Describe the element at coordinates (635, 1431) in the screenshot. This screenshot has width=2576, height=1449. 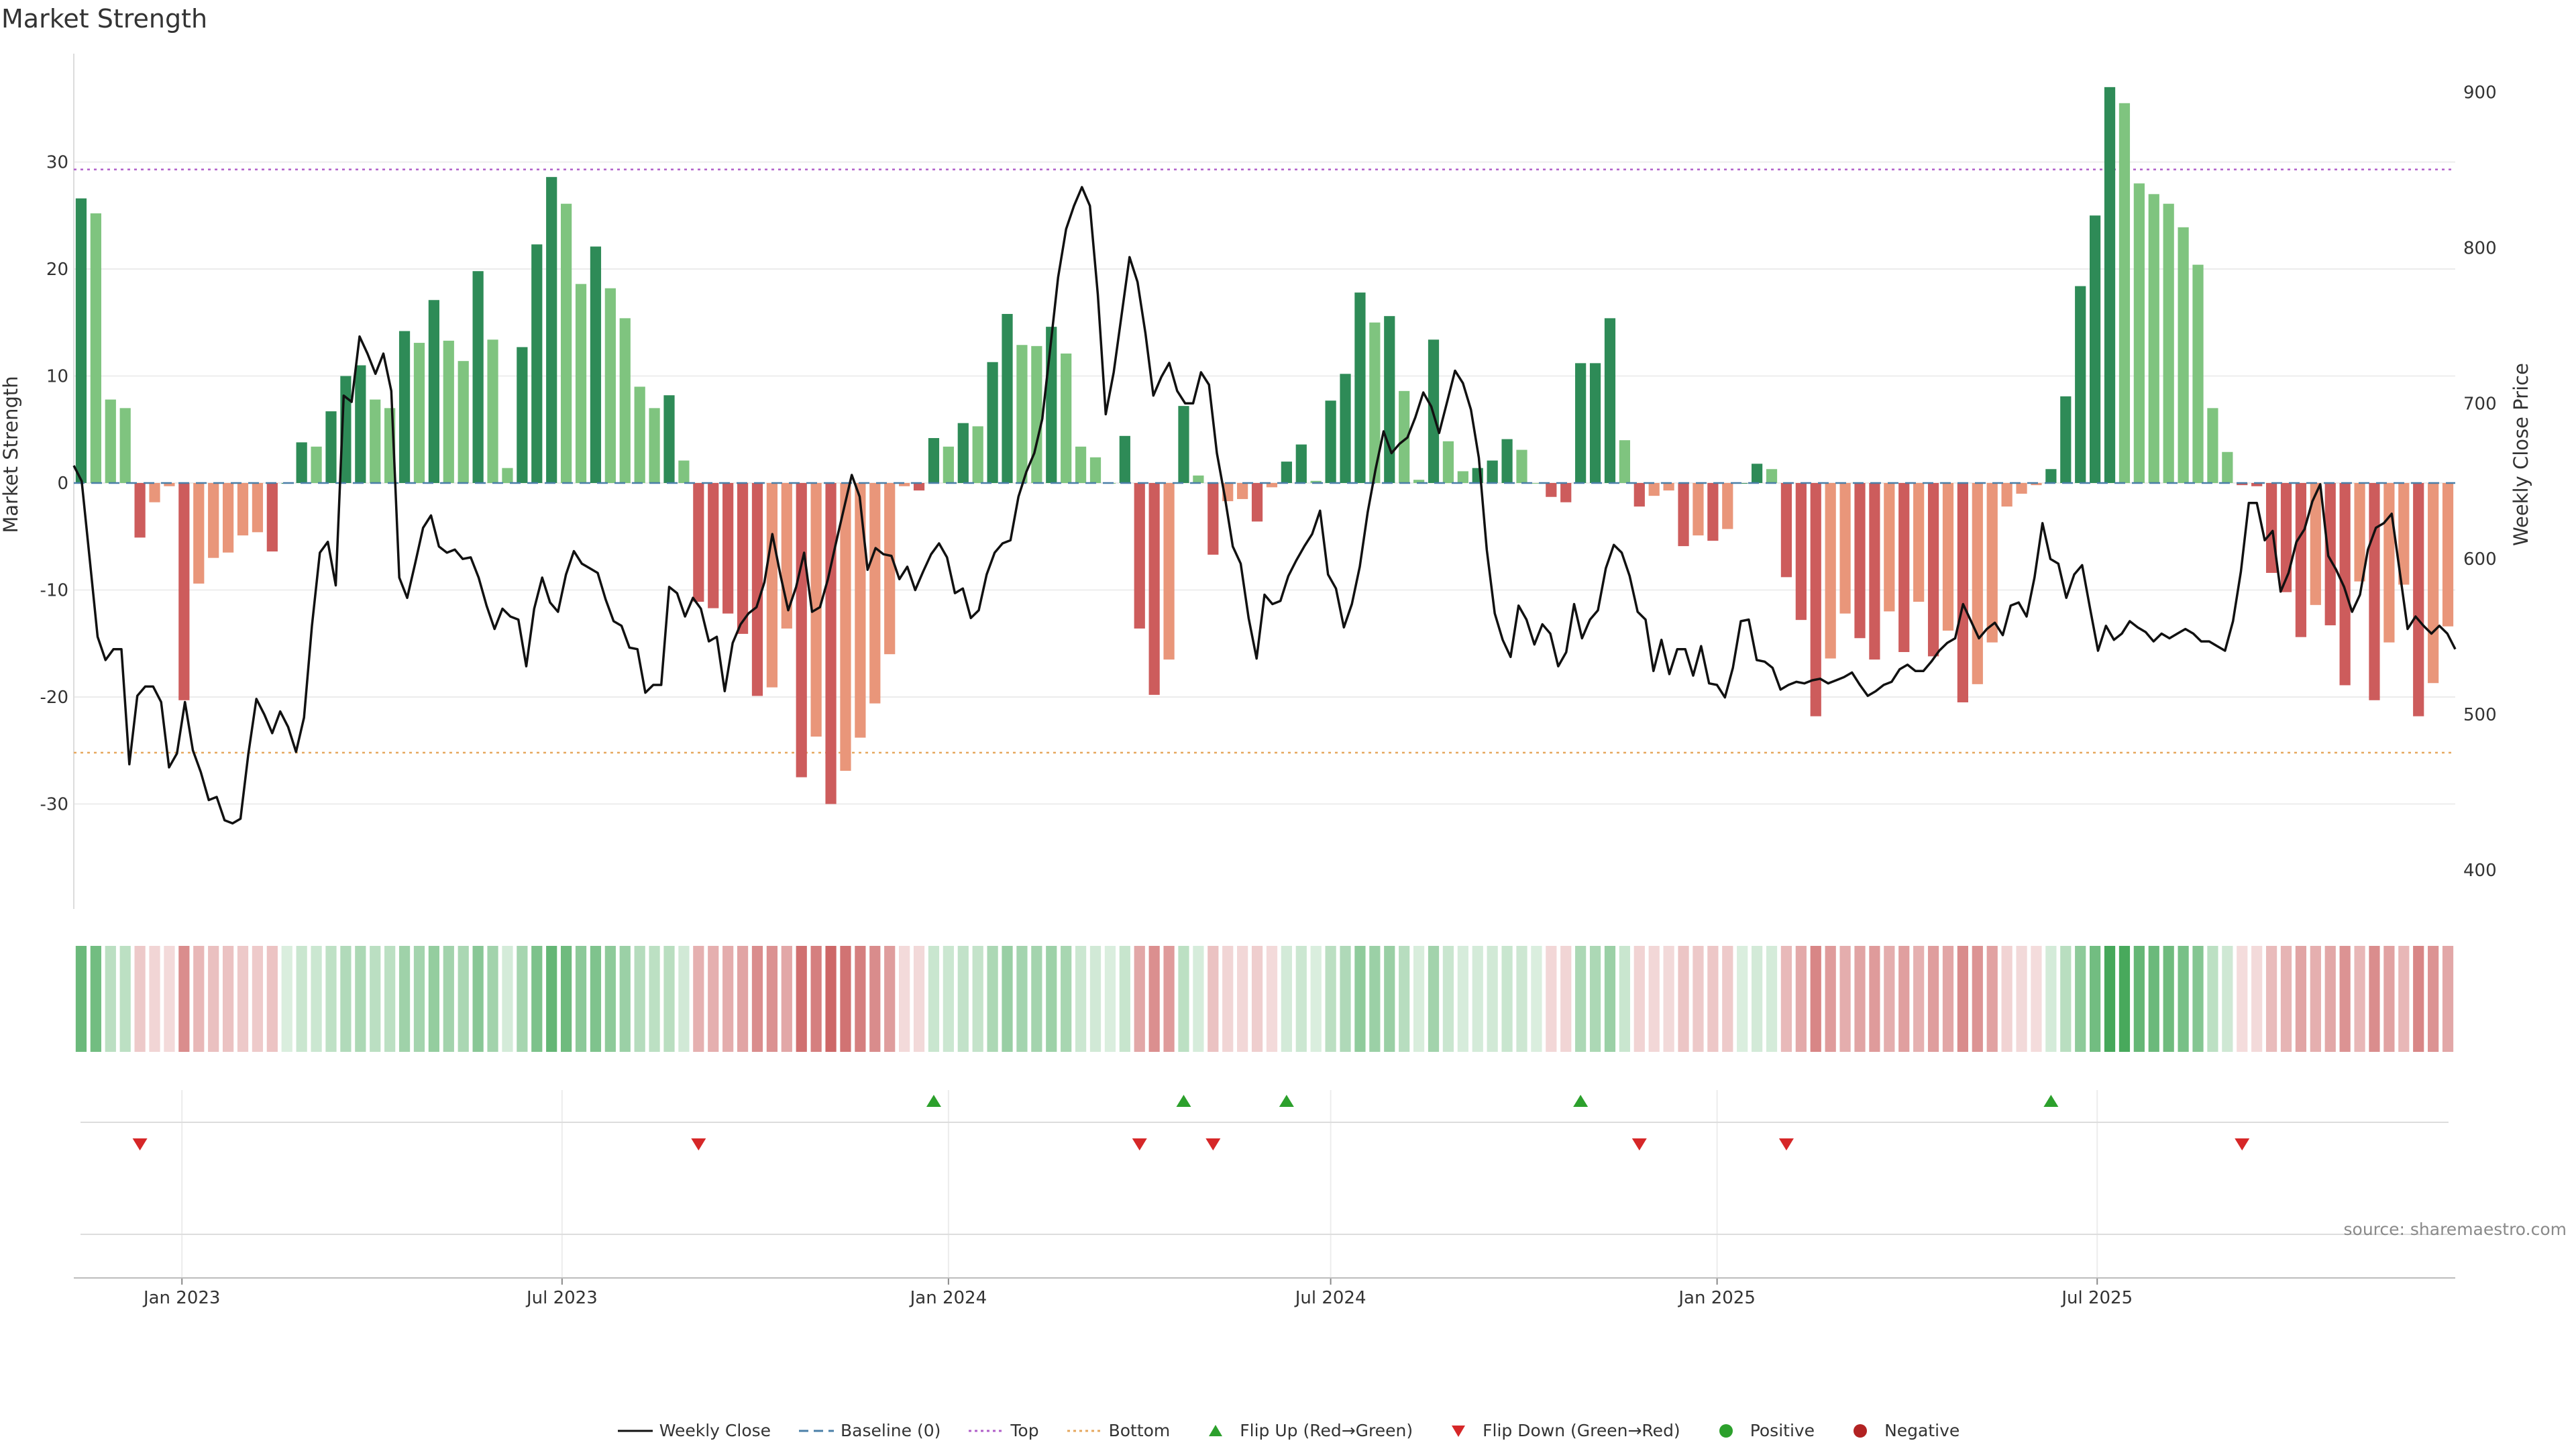
I see `line-solid-black-icon` at that location.